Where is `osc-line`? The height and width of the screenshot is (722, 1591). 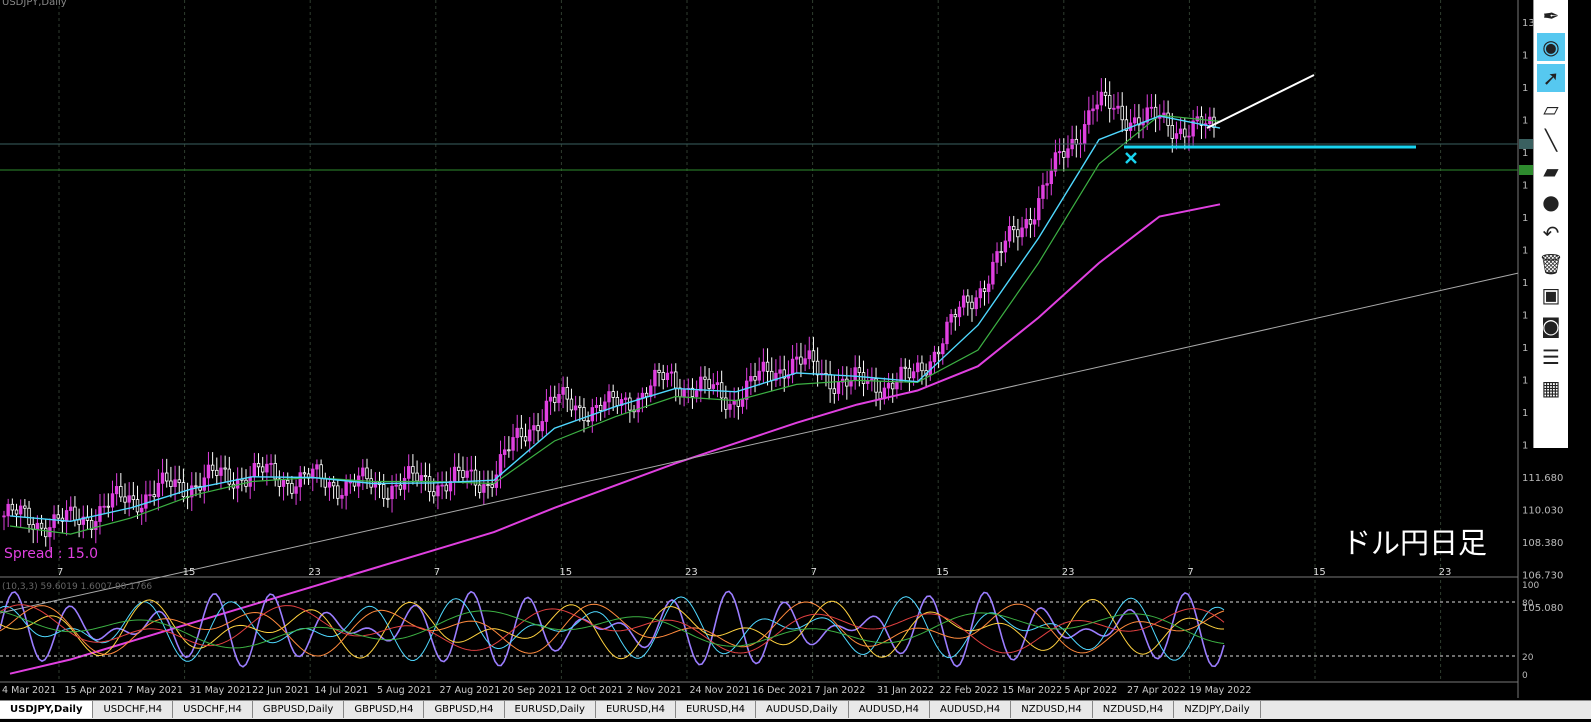
osc-line is located at coordinates (612, 629).